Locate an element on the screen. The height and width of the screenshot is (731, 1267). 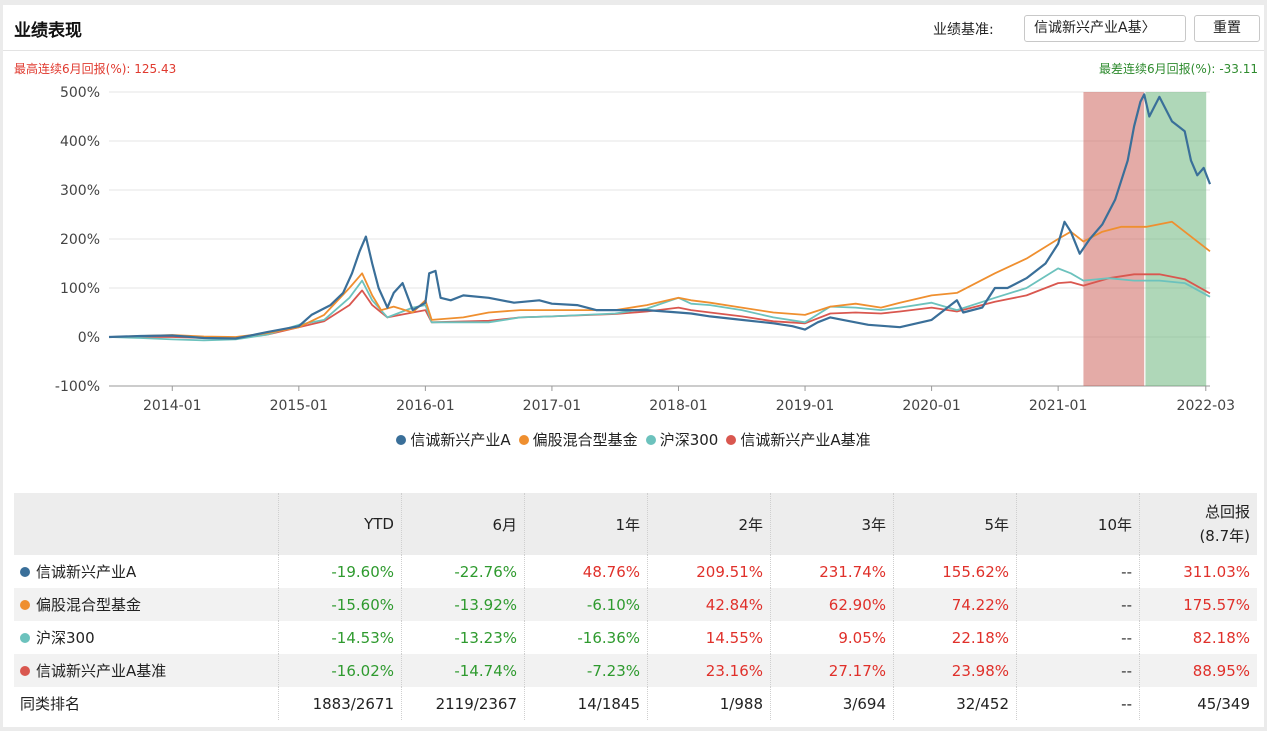
row-name-cell: 信诚新兴产业A基准 is located at coordinates (146, 670).